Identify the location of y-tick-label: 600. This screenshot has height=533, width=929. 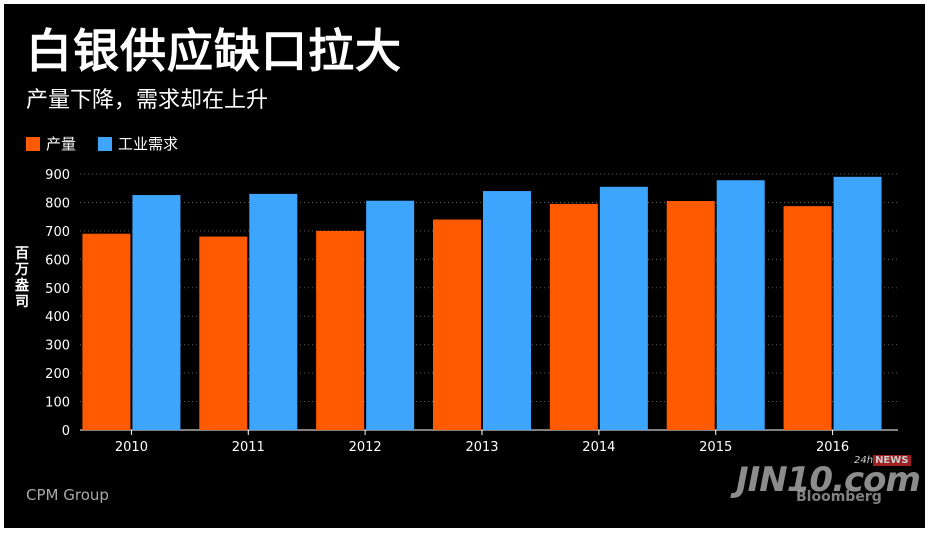
(57, 260).